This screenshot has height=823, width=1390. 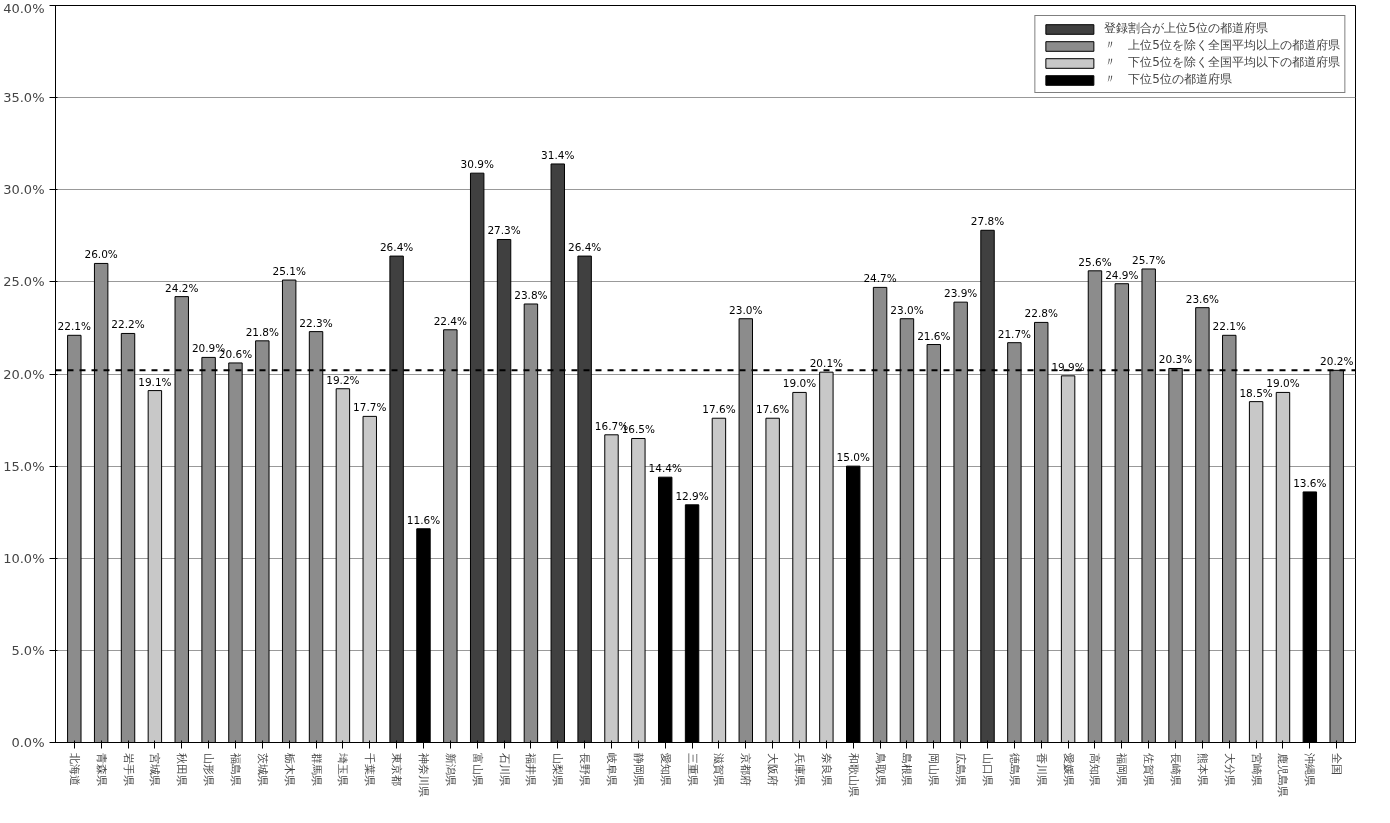 What do you see at coordinates (746, 770) in the screenshot?
I see `x-tick-label: 京都府` at bounding box center [746, 770].